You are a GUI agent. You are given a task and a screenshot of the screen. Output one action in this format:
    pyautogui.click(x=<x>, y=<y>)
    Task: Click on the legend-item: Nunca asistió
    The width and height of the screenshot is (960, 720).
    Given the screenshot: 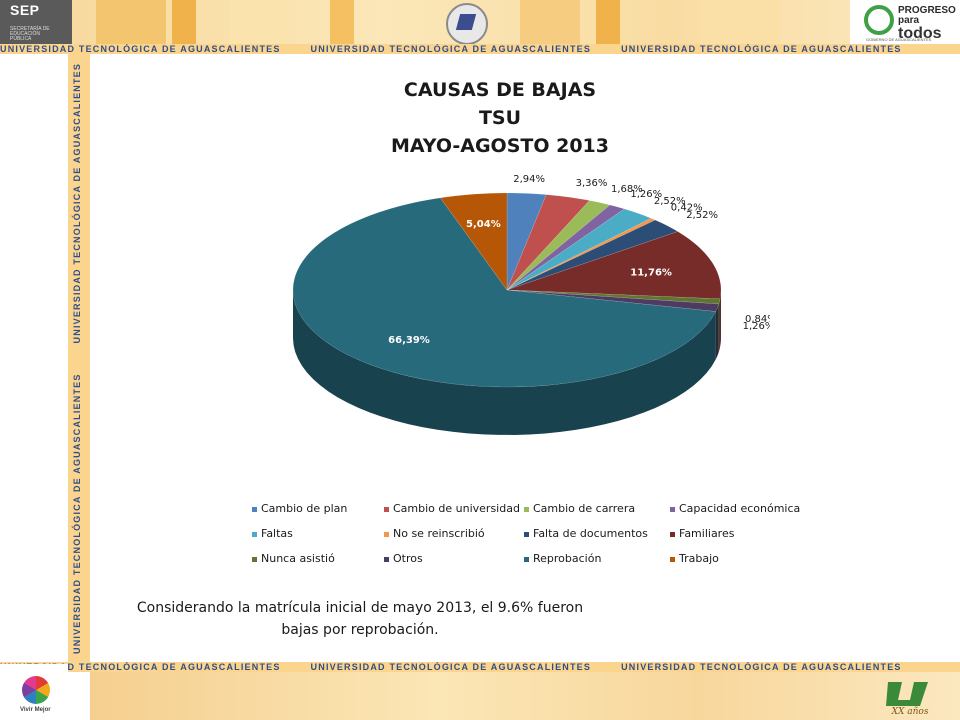 What is the action you would take?
    pyautogui.click(x=293, y=558)
    